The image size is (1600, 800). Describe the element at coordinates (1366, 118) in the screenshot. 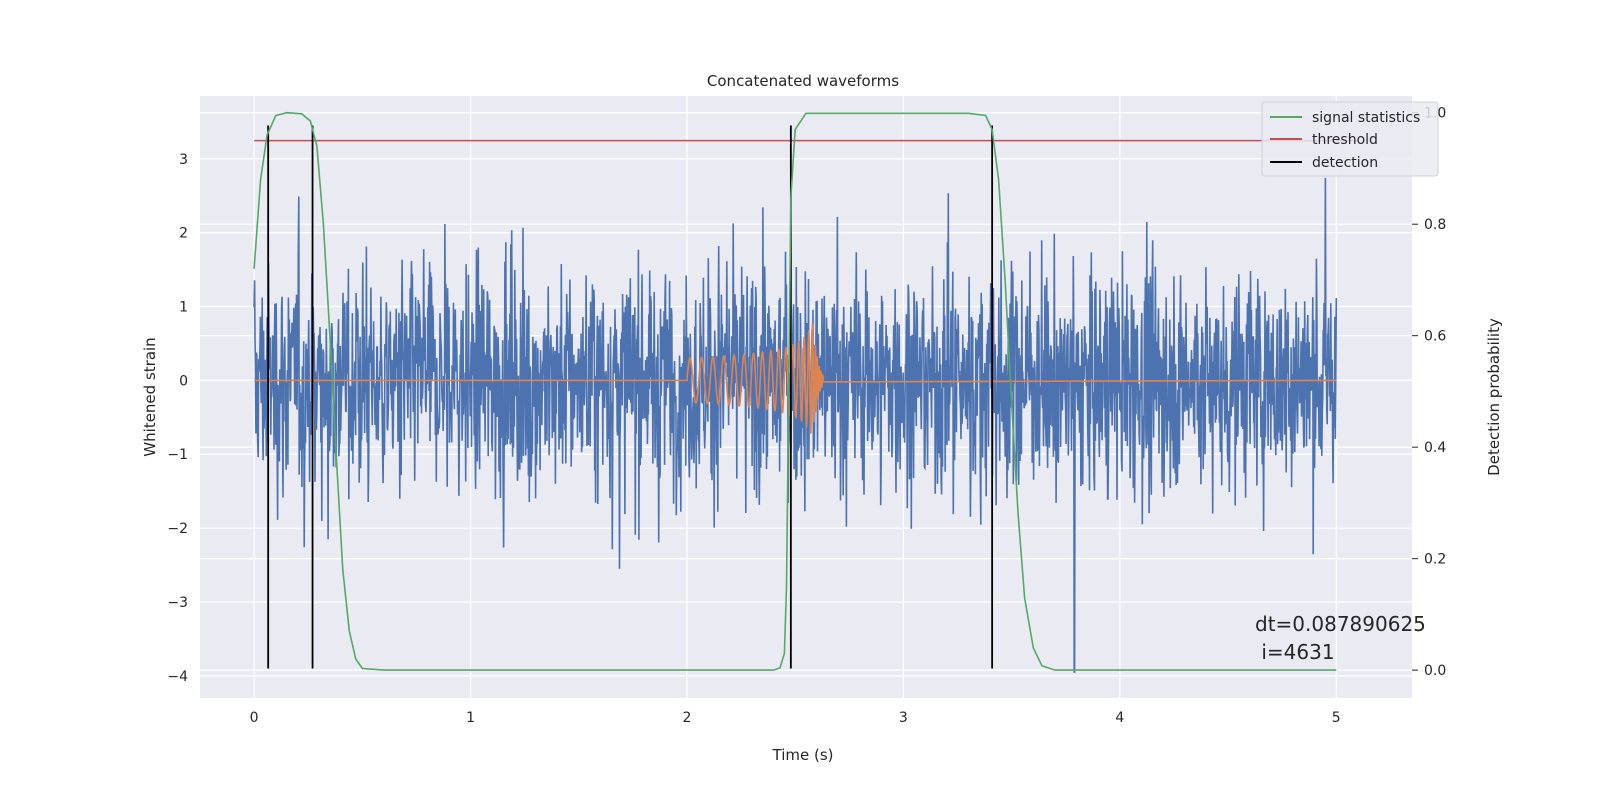

I see `legend-label-signal-statistics: signal statistics` at that location.